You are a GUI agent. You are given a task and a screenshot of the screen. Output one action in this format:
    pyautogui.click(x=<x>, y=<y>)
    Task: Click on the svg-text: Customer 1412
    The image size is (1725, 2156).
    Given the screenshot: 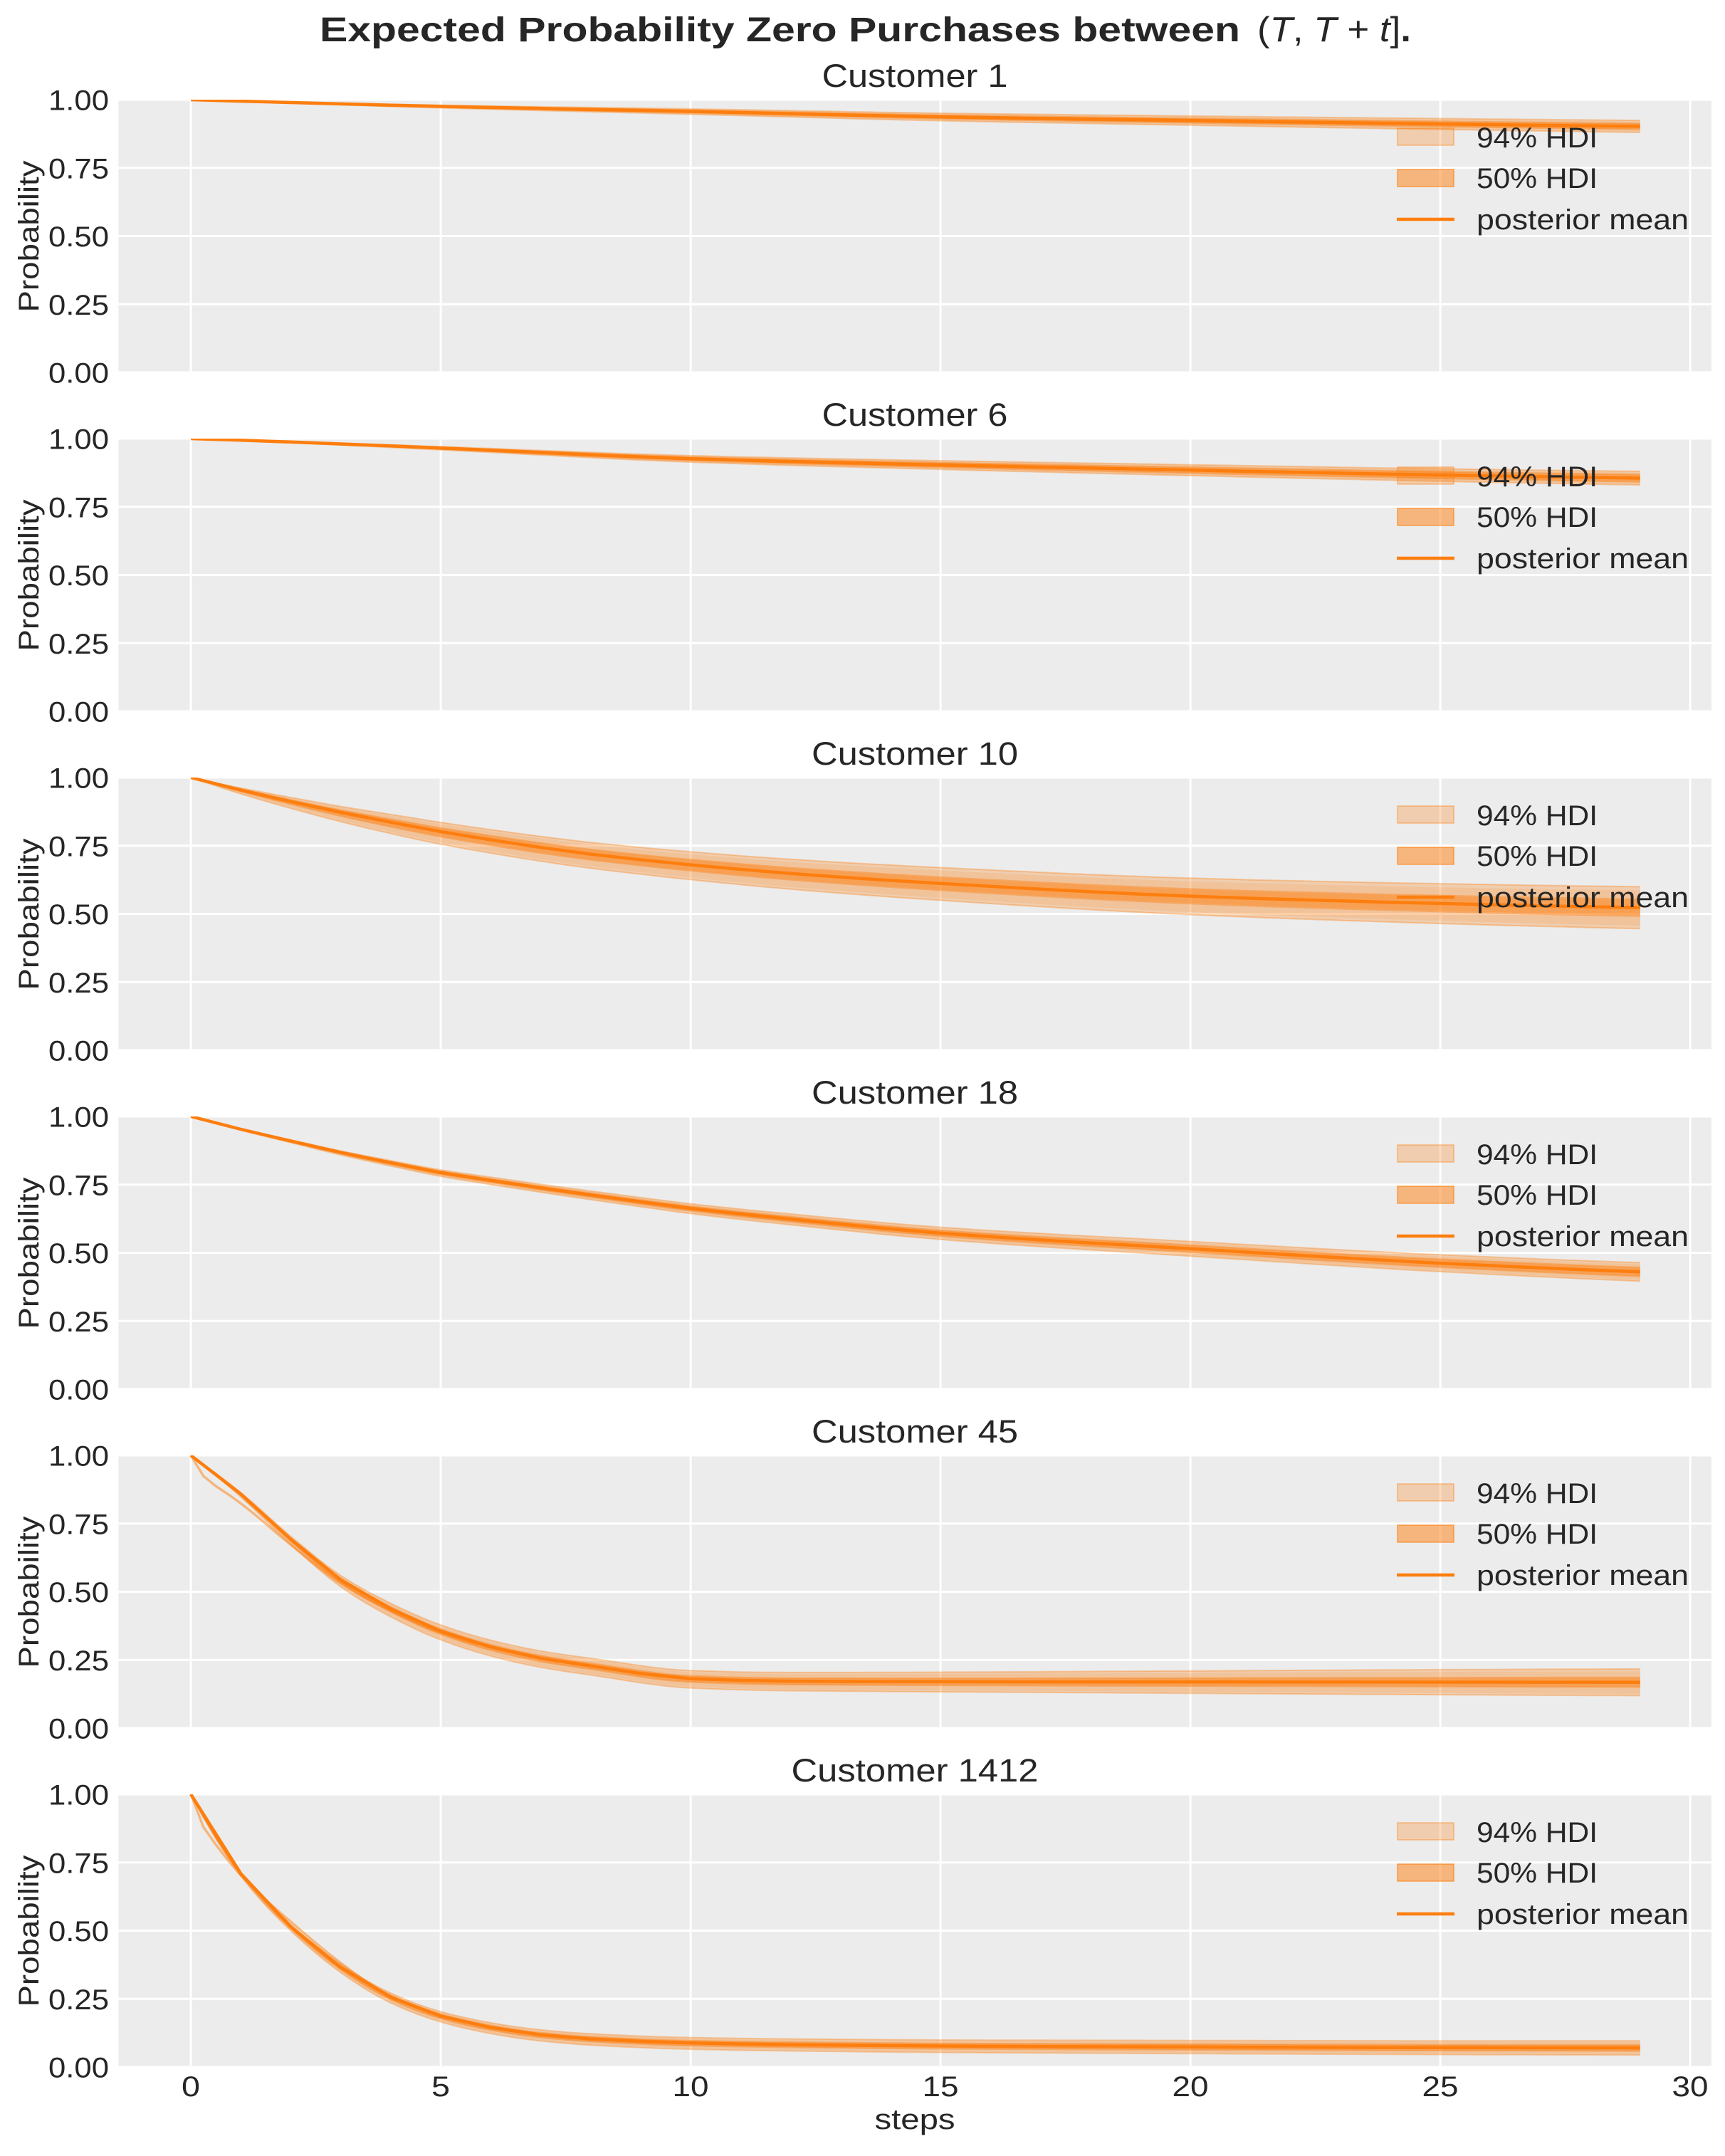 What is the action you would take?
    pyautogui.click(x=915, y=1770)
    